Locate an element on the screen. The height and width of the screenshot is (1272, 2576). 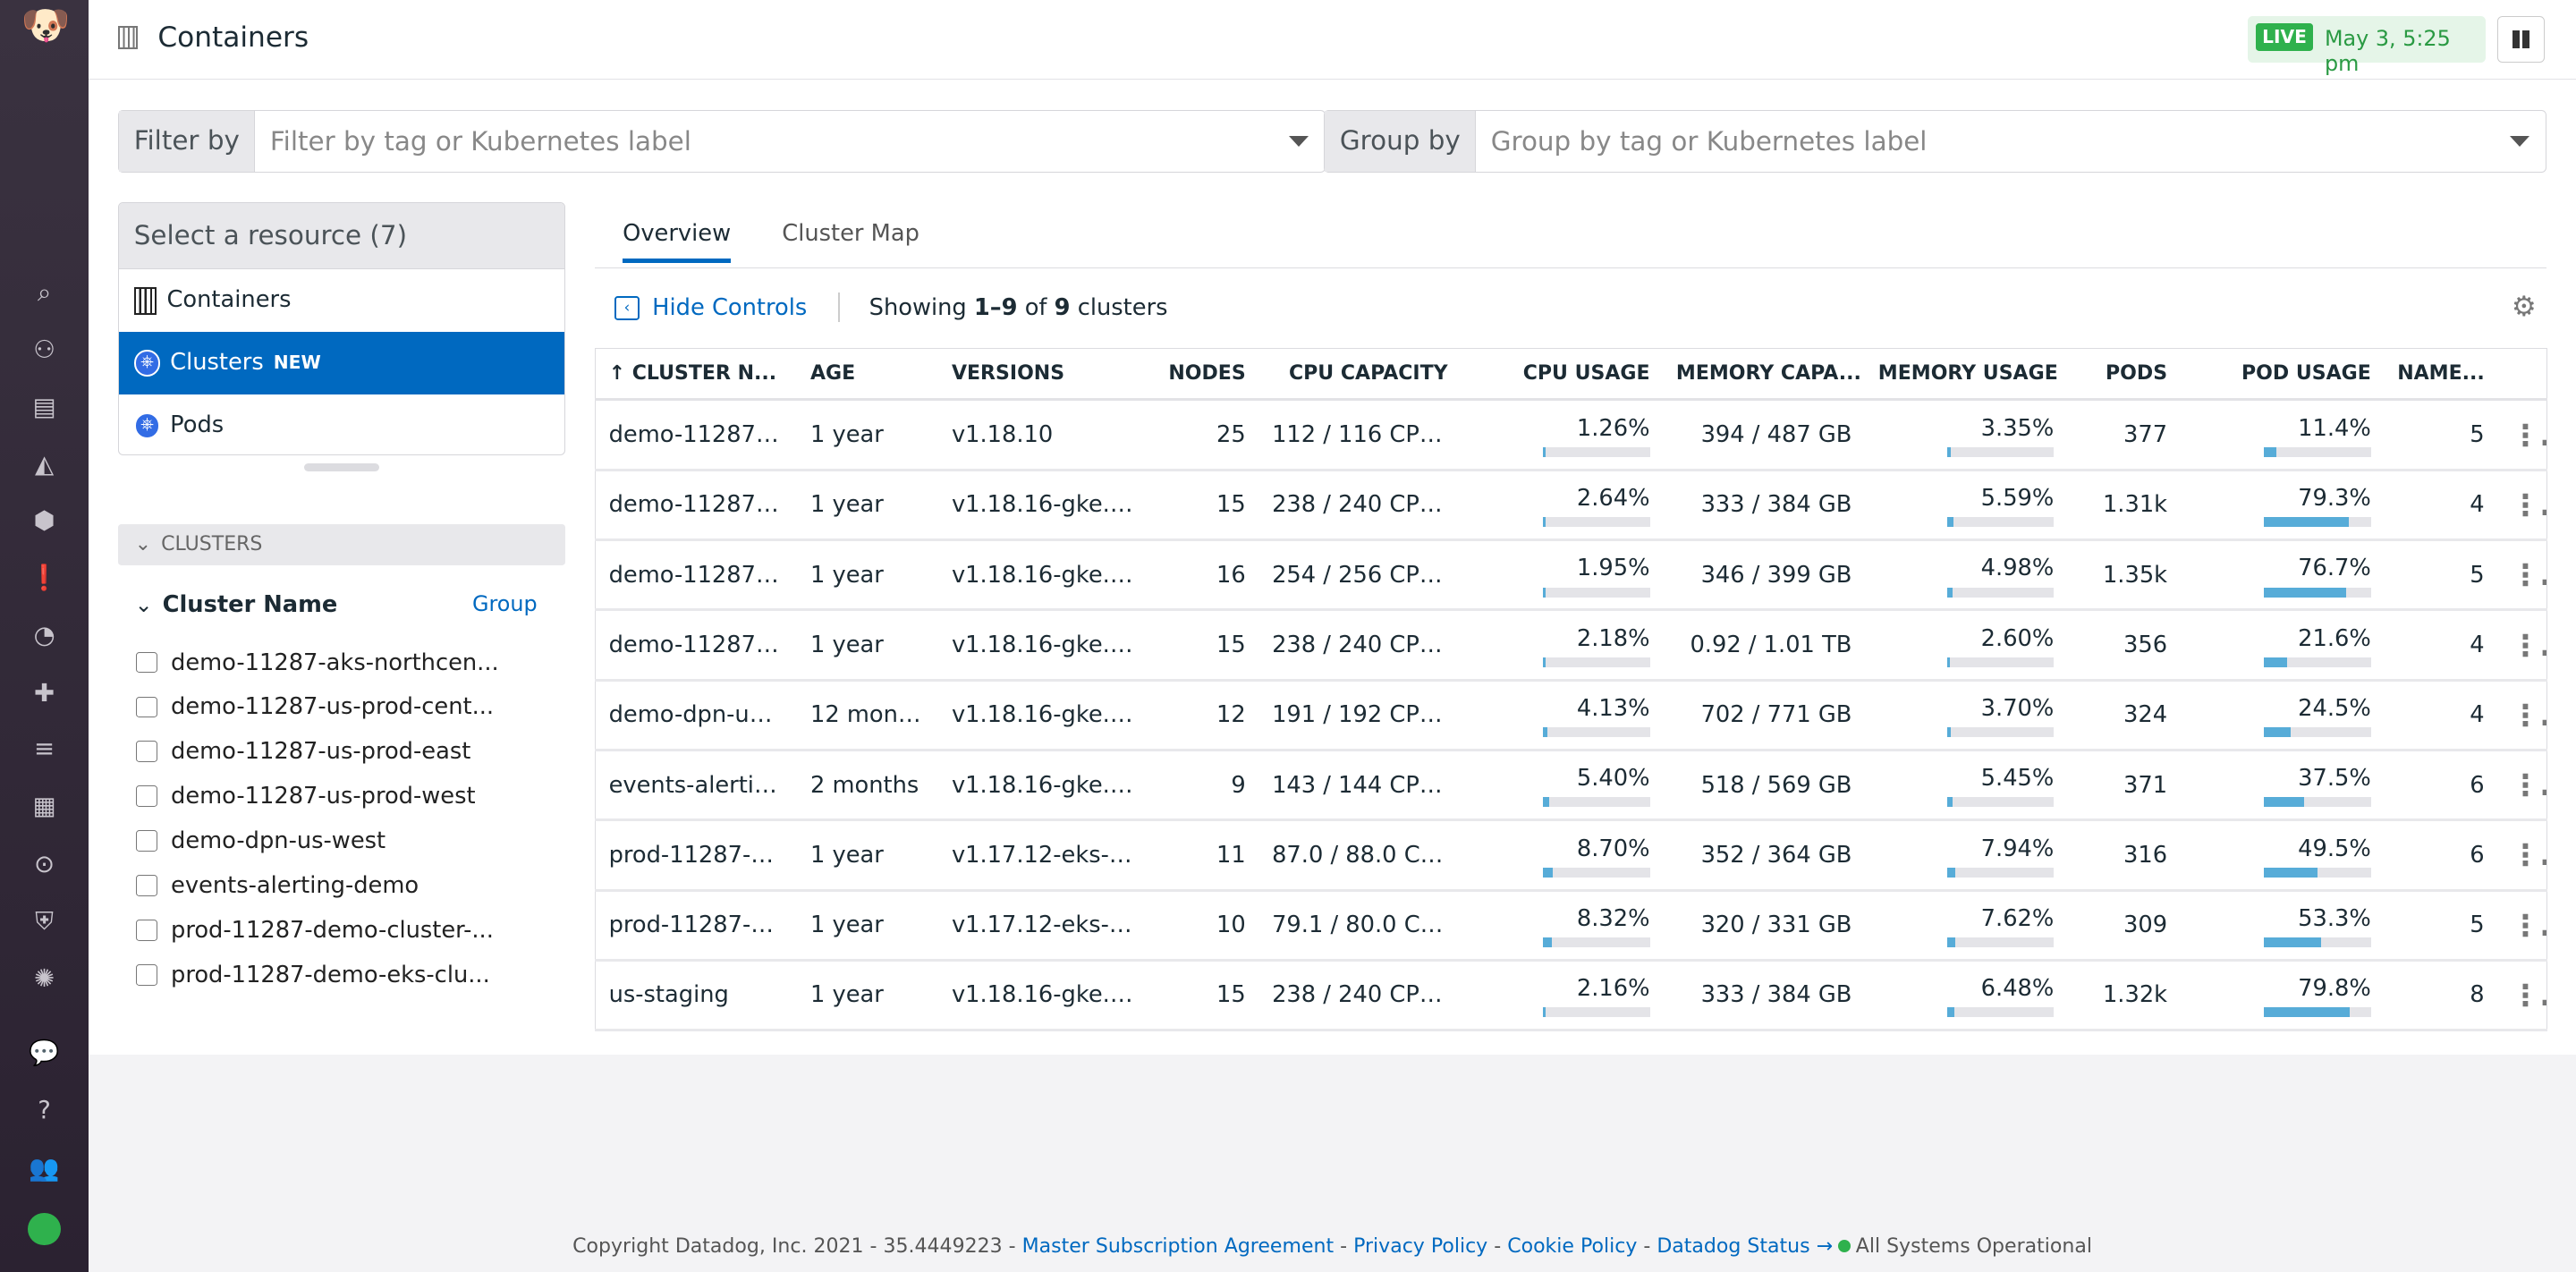
group-link: Group is located at coordinates (504, 604).